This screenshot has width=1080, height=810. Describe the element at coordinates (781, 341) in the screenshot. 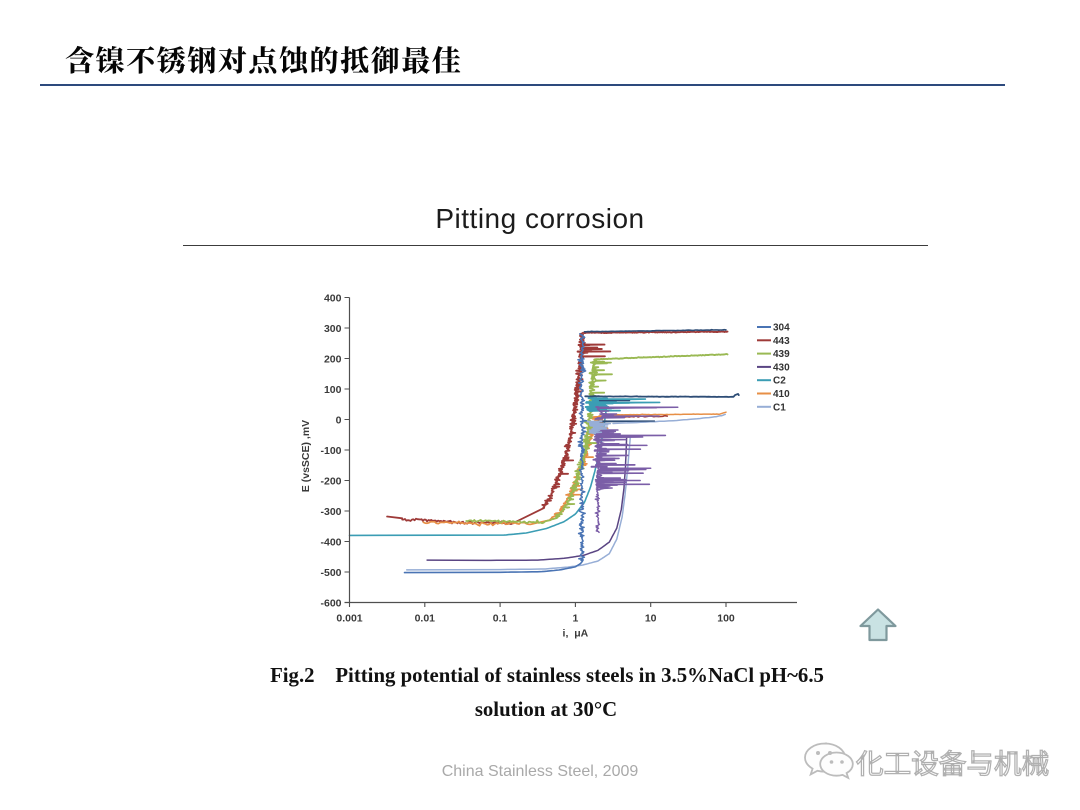

I see `svg-text: 443` at that location.